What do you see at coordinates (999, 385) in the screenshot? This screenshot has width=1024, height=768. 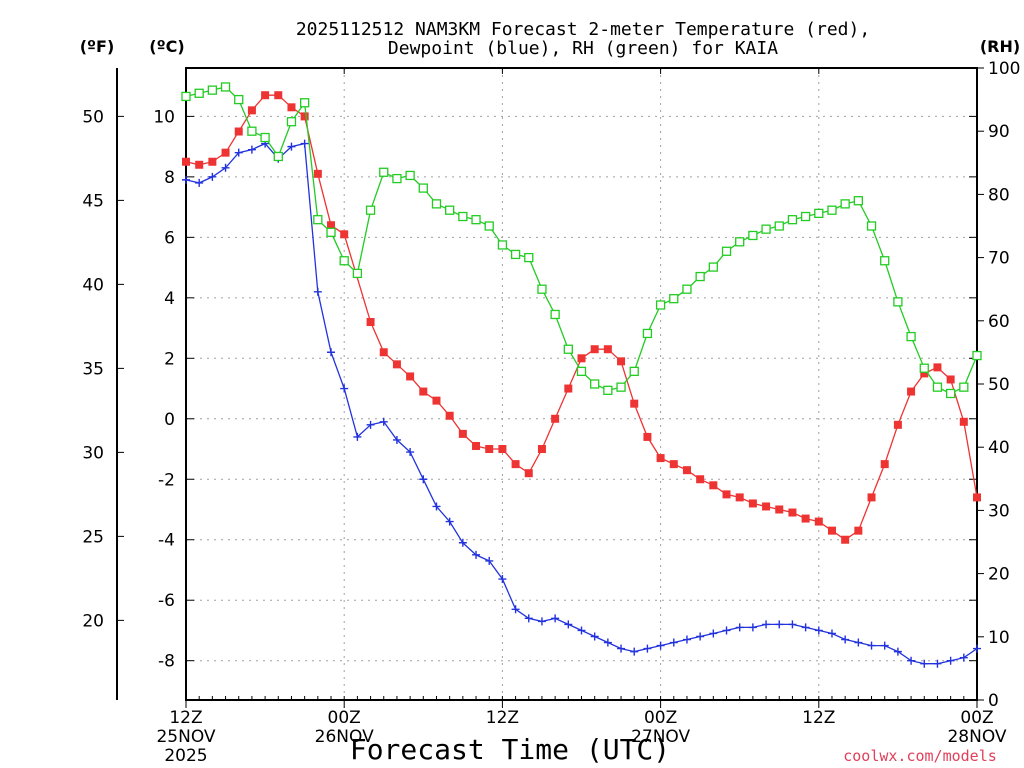 I see `rh-tick-label: 50` at bounding box center [999, 385].